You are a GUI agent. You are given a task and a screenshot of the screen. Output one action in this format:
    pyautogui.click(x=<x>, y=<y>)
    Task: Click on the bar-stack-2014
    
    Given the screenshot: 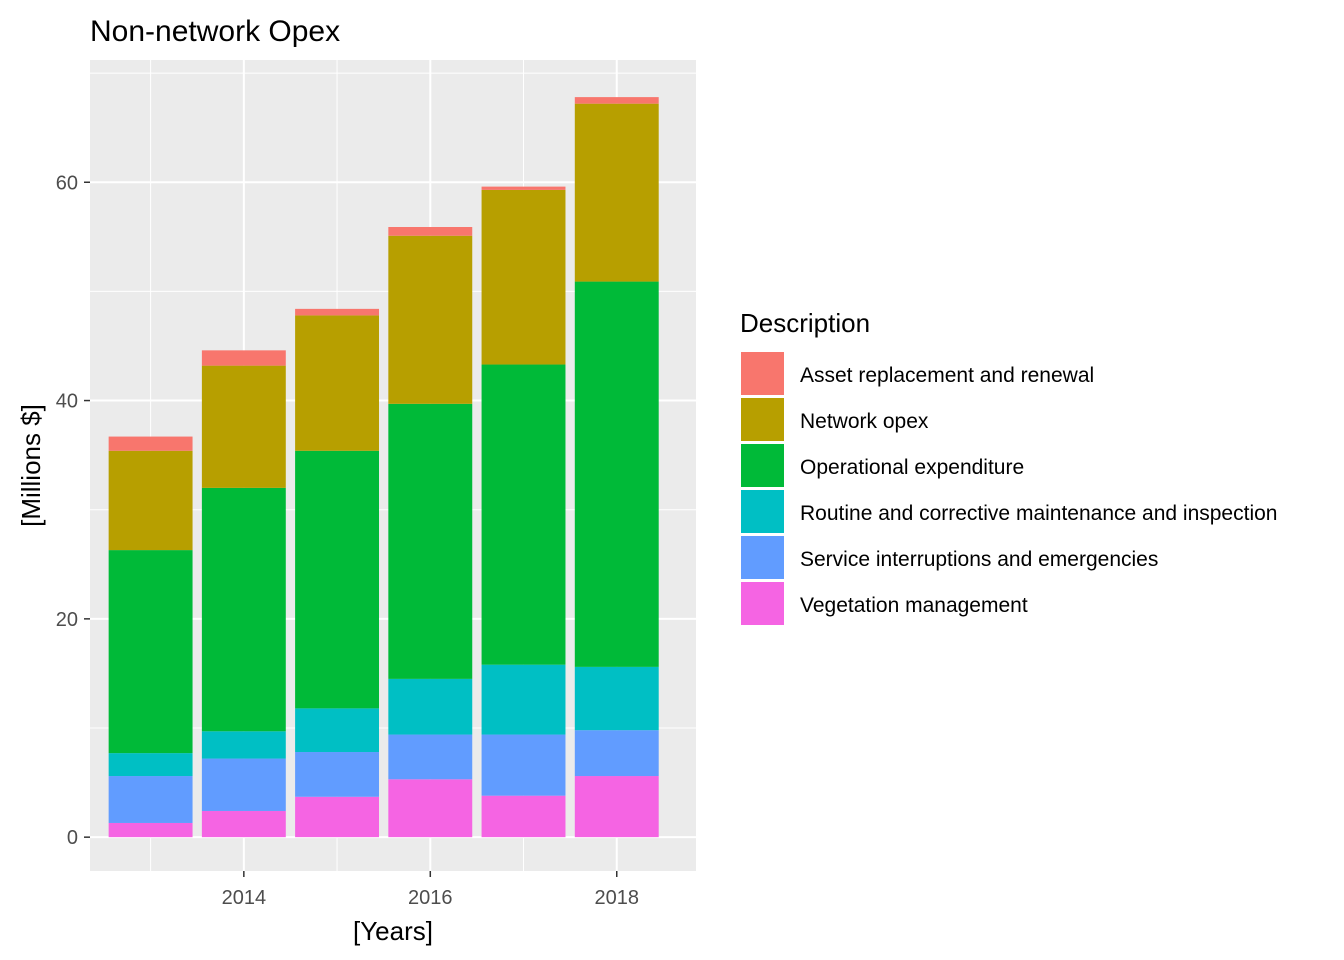 What is the action you would take?
    pyautogui.click(x=243, y=594)
    